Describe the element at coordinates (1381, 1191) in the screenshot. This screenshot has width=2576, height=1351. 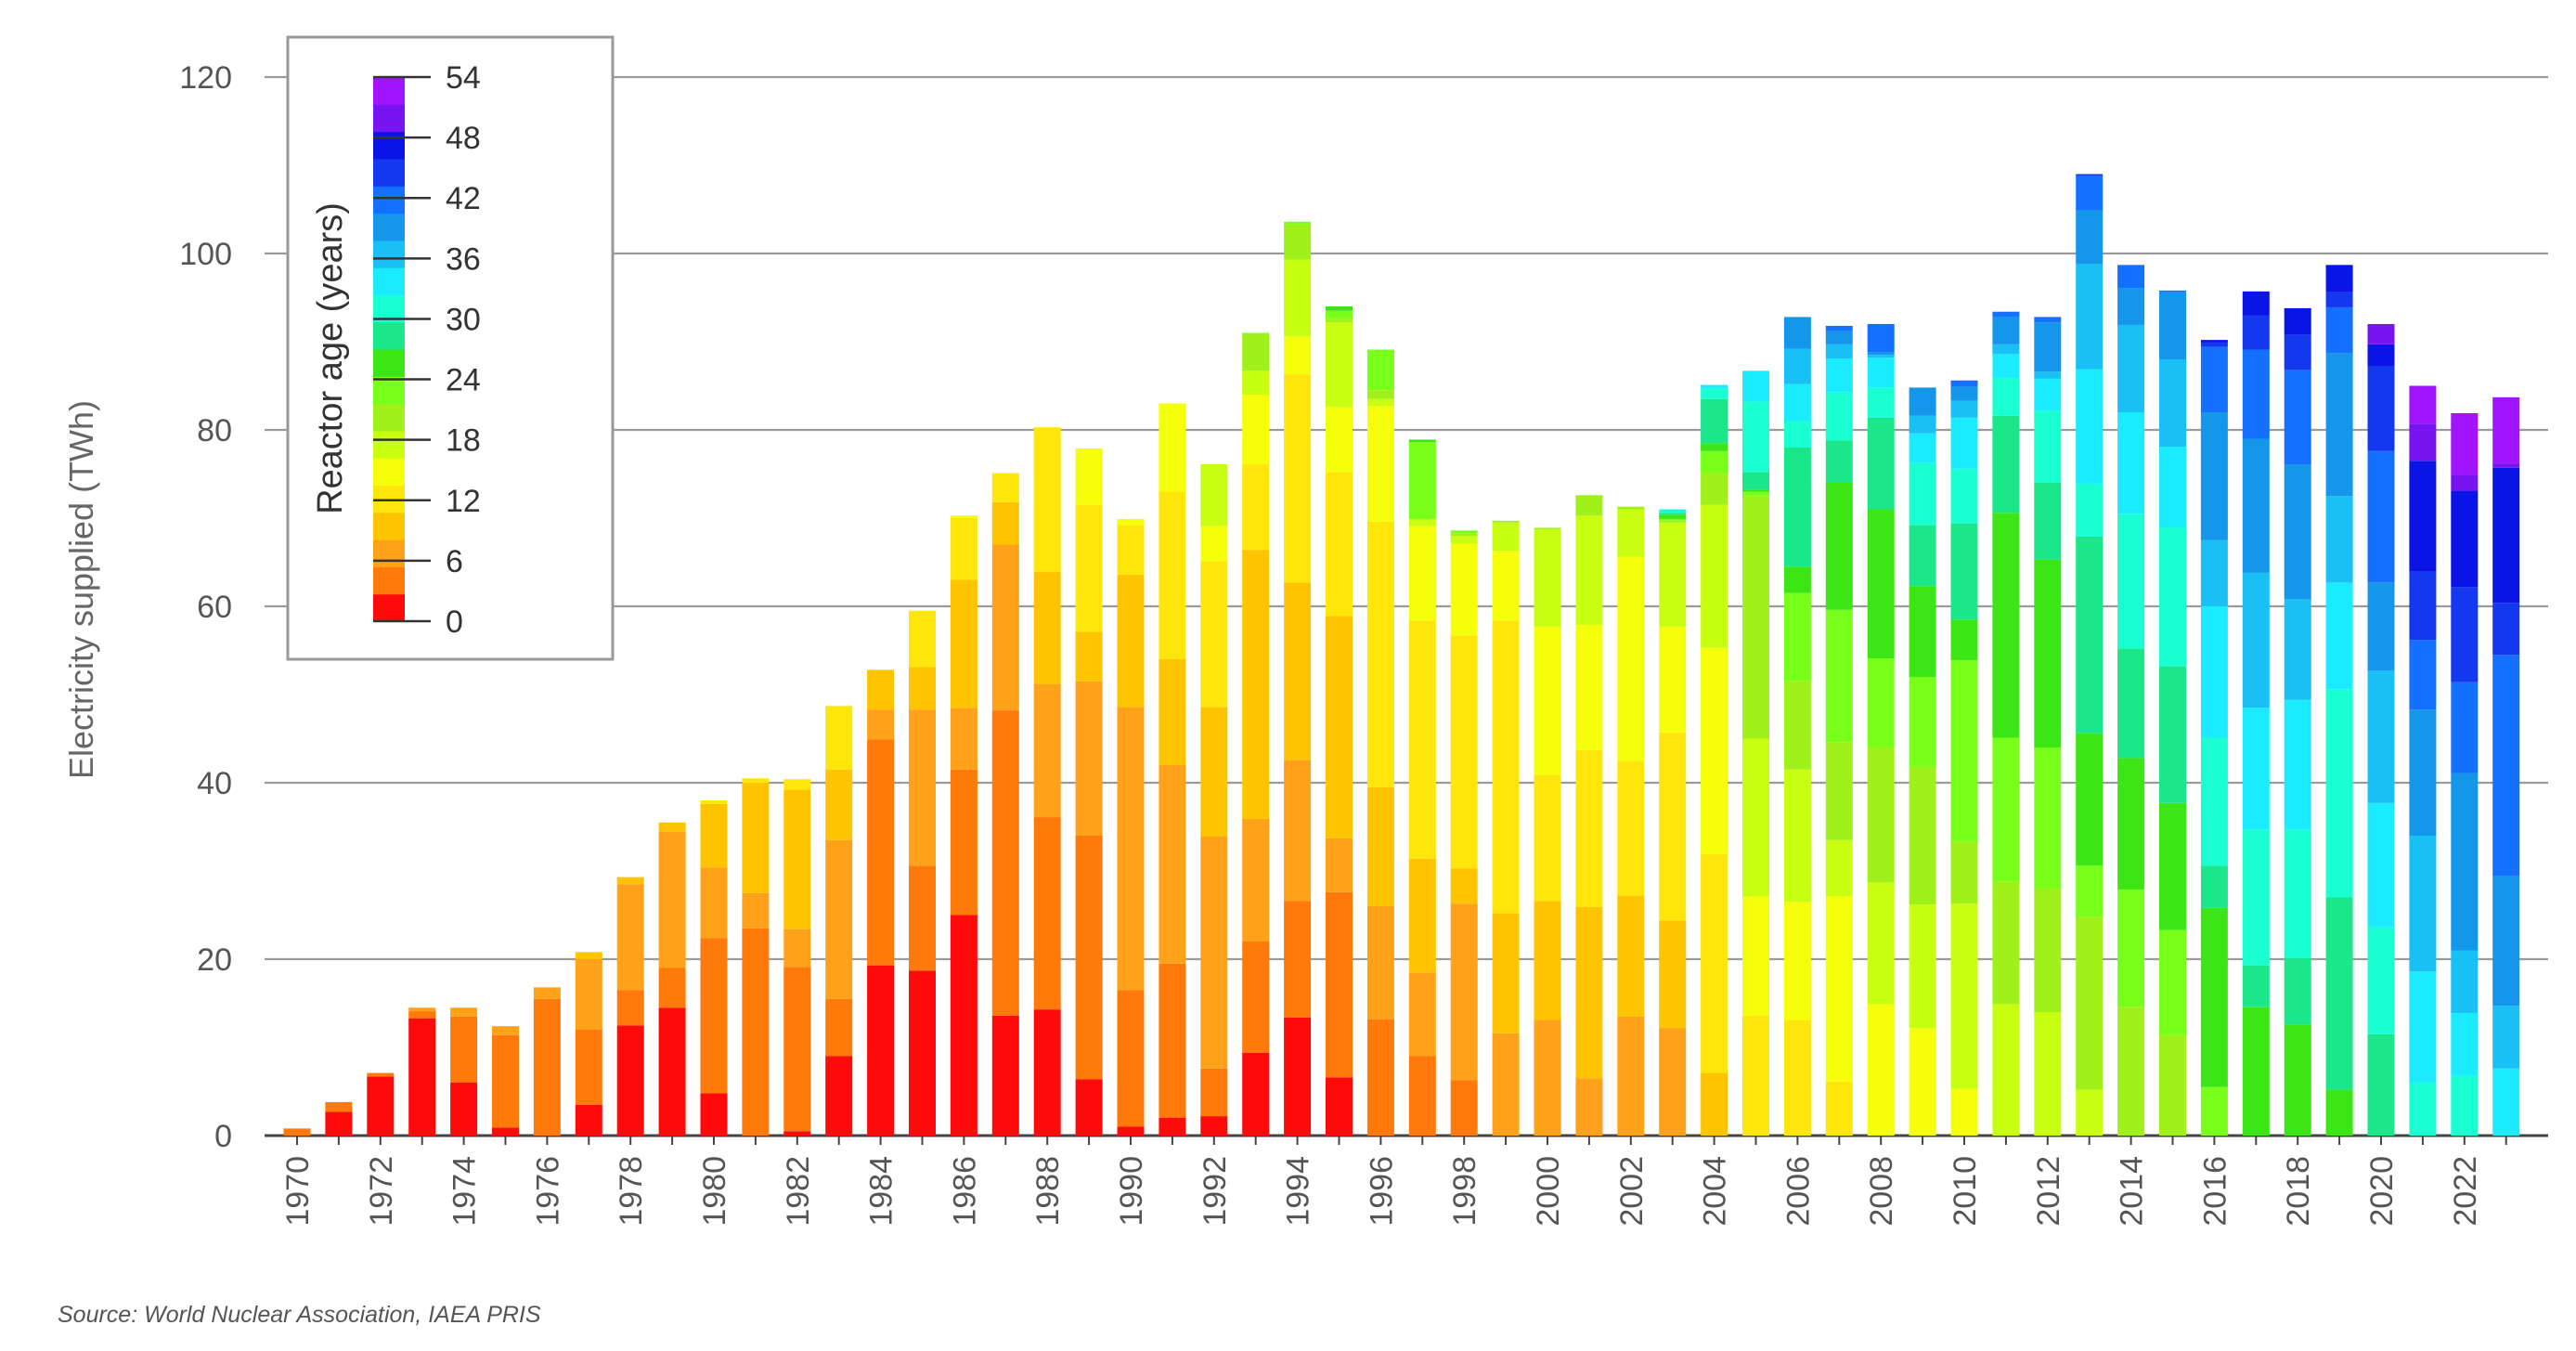
I see `x-tick-label: 1996` at that location.